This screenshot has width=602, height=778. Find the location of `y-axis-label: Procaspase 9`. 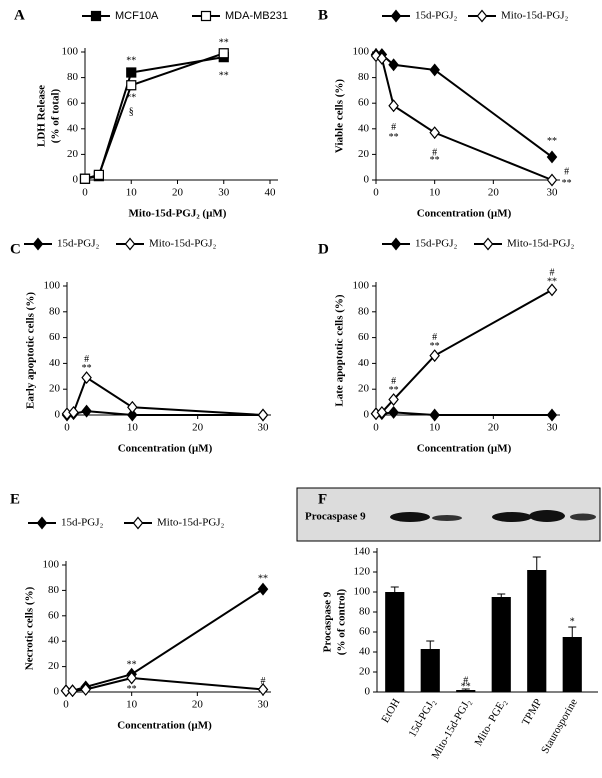

y-axis-label: Procaspase 9 is located at coordinates (328, 621).